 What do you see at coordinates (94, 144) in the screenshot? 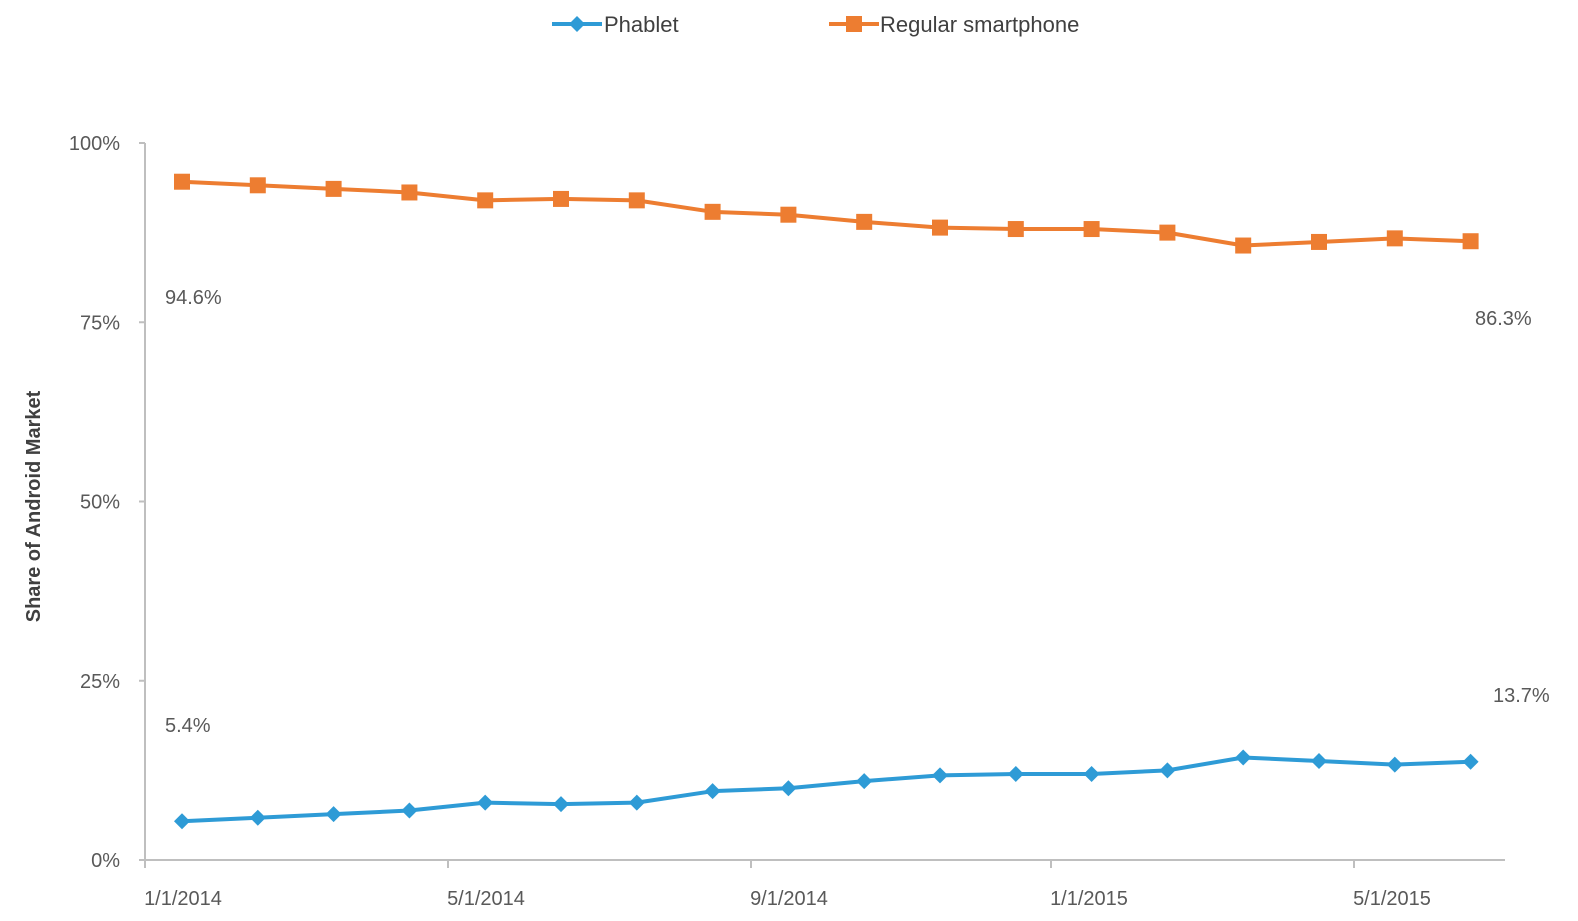
I see `y-tick-label: 100%` at bounding box center [94, 144].